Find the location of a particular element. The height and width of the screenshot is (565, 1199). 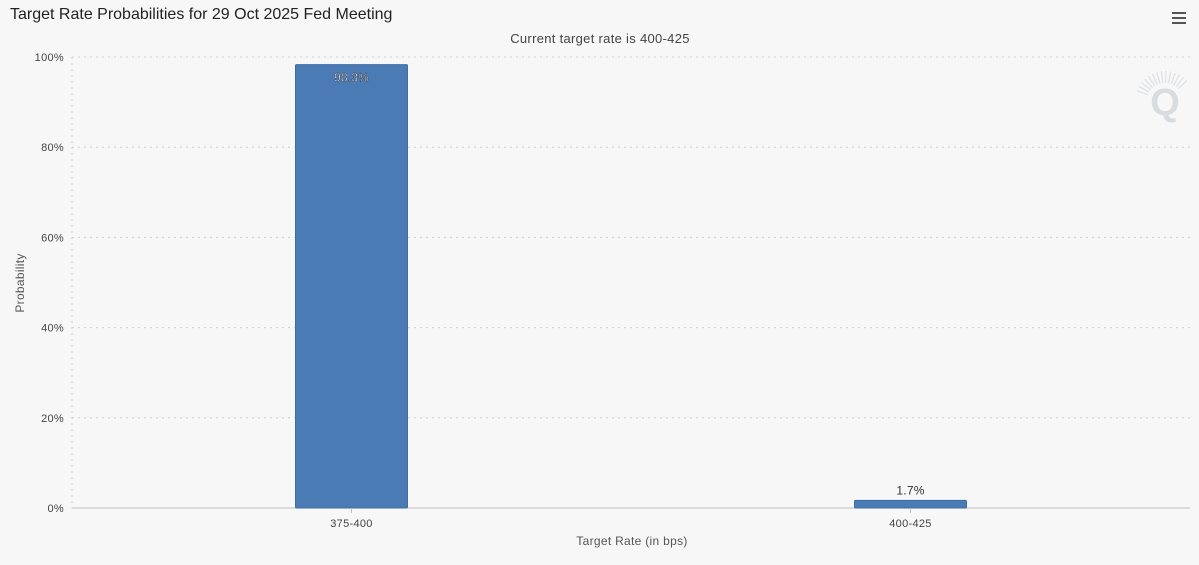

data-label: 1.7% is located at coordinates (910, 490).